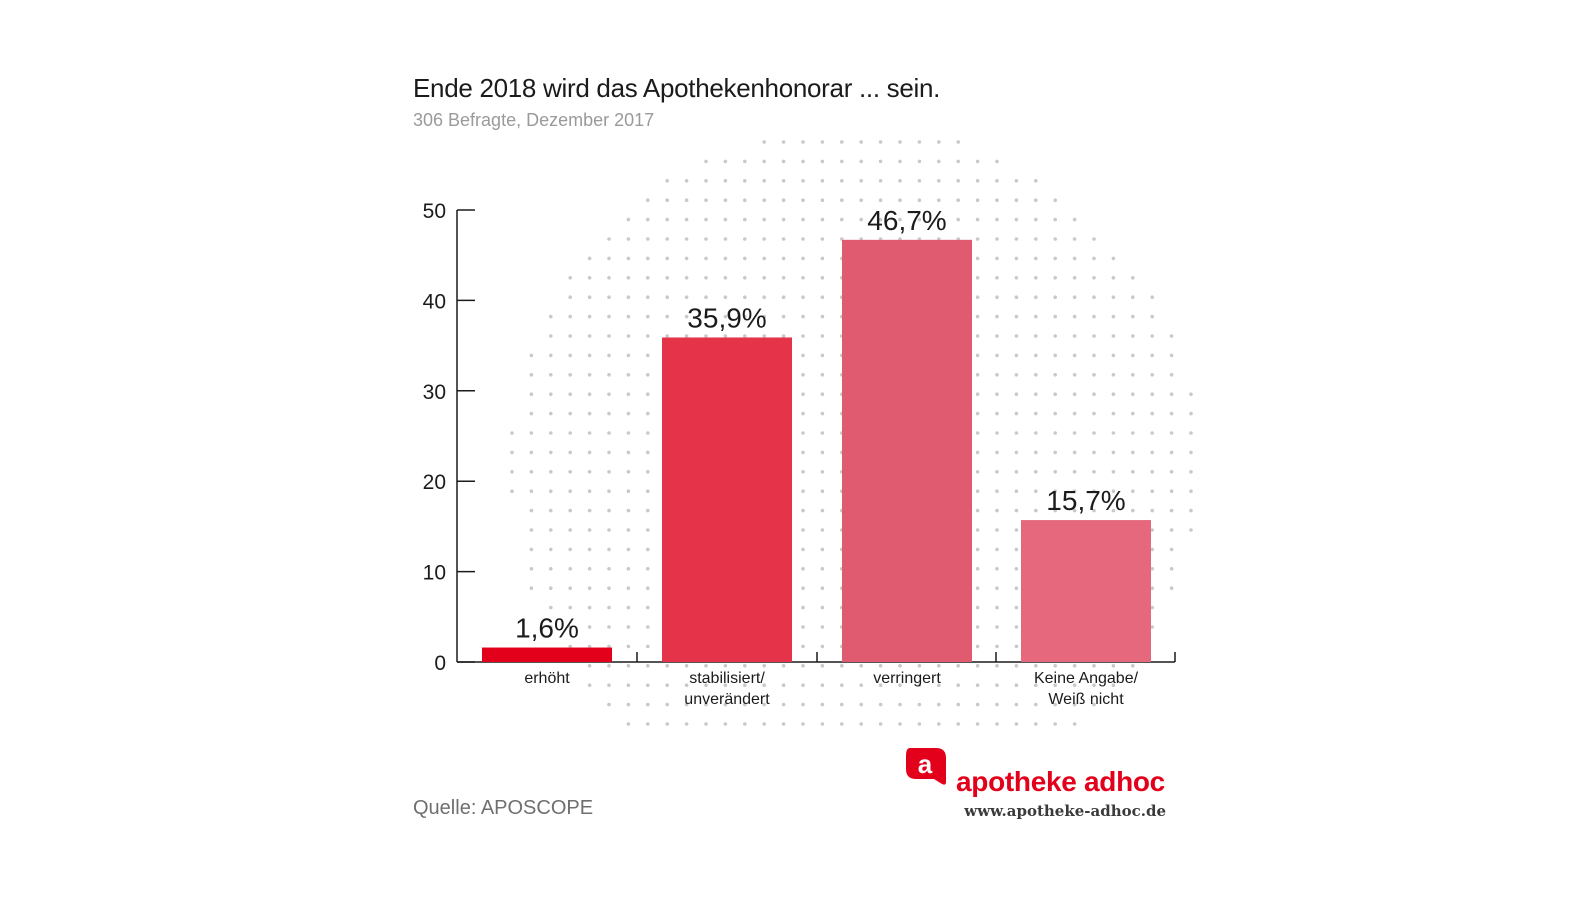 The height and width of the screenshot is (919, 1571). I want to click on brand-block: a apotheke adhoc www.apotheke-adhoc.de, so click(1037, 784).